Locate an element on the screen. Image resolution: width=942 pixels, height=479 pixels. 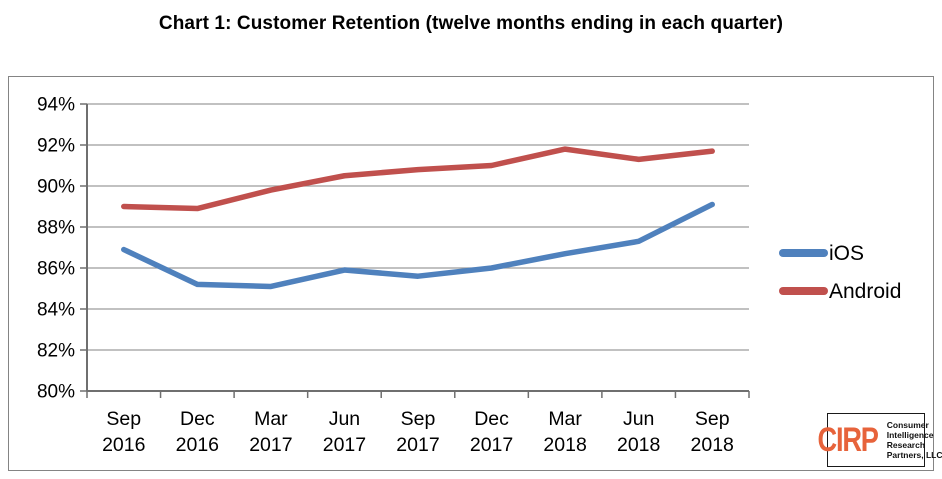
series-line-android is located at coordinates (418, 179).